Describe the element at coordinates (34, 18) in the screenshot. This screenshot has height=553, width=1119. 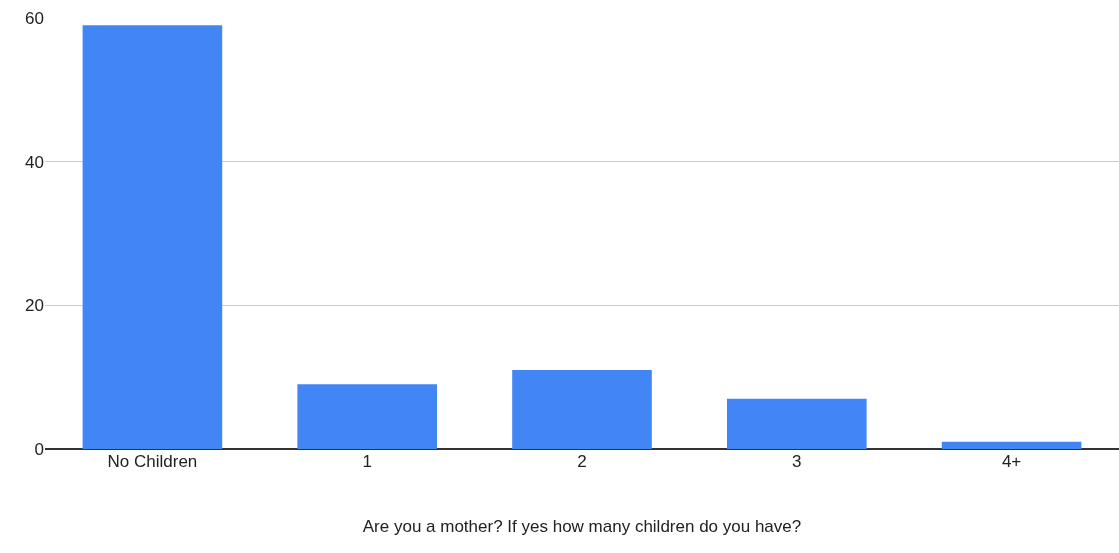
I see `y-tick-label: 60` at that location.